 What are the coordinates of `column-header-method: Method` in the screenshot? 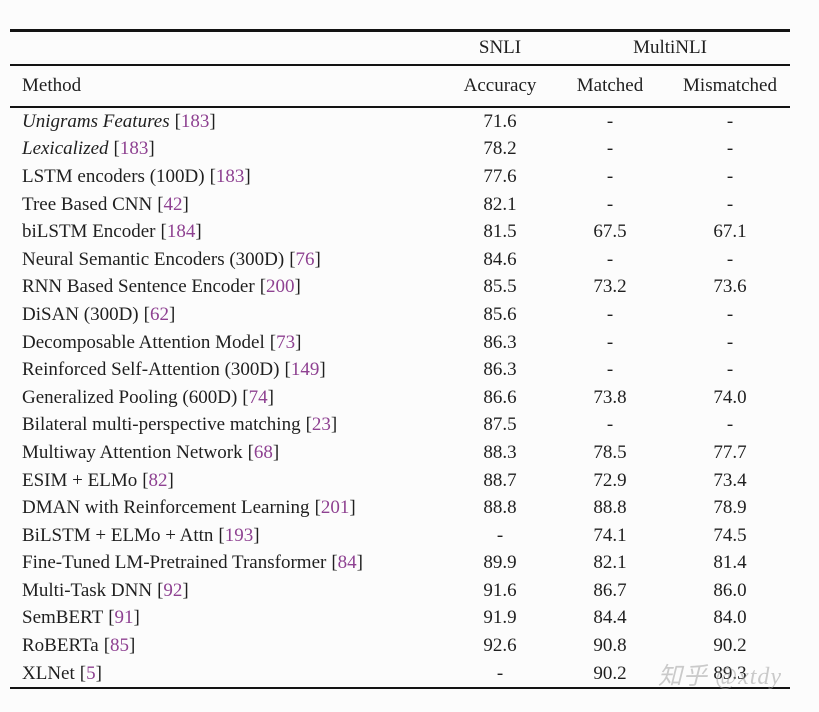 It's located at (230, 86).